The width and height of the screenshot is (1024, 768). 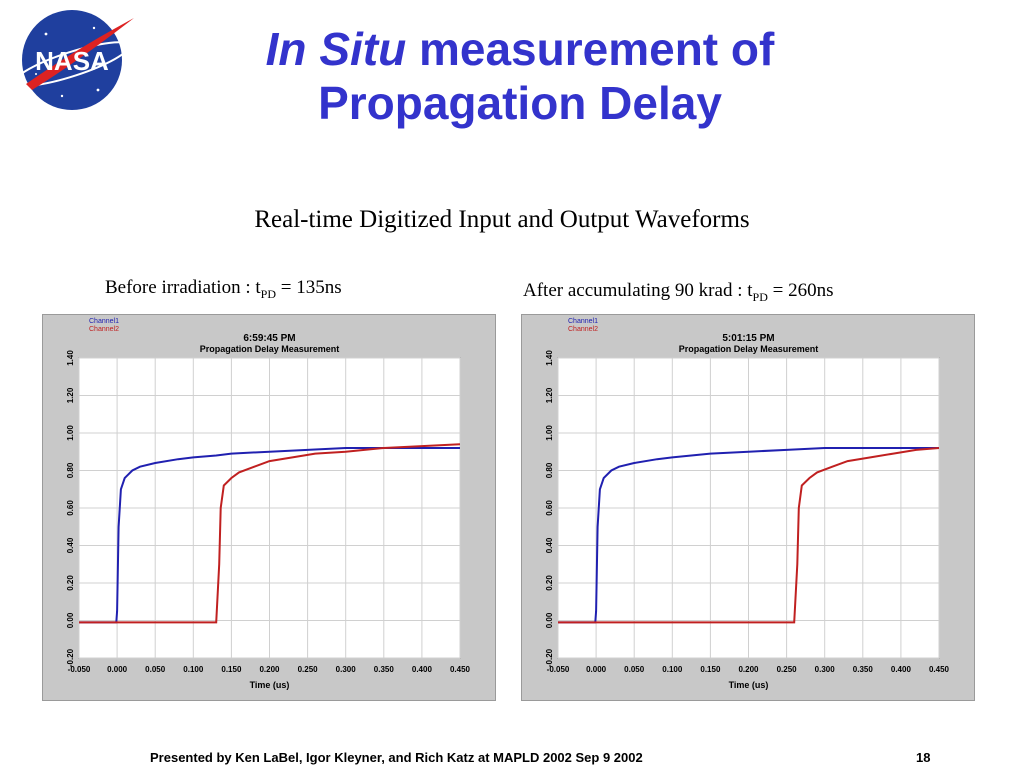 What do you see at coordinates (760, 296) in the screenshot?
I see `caption-after-sub: PD` at bounding box center [760, 296].